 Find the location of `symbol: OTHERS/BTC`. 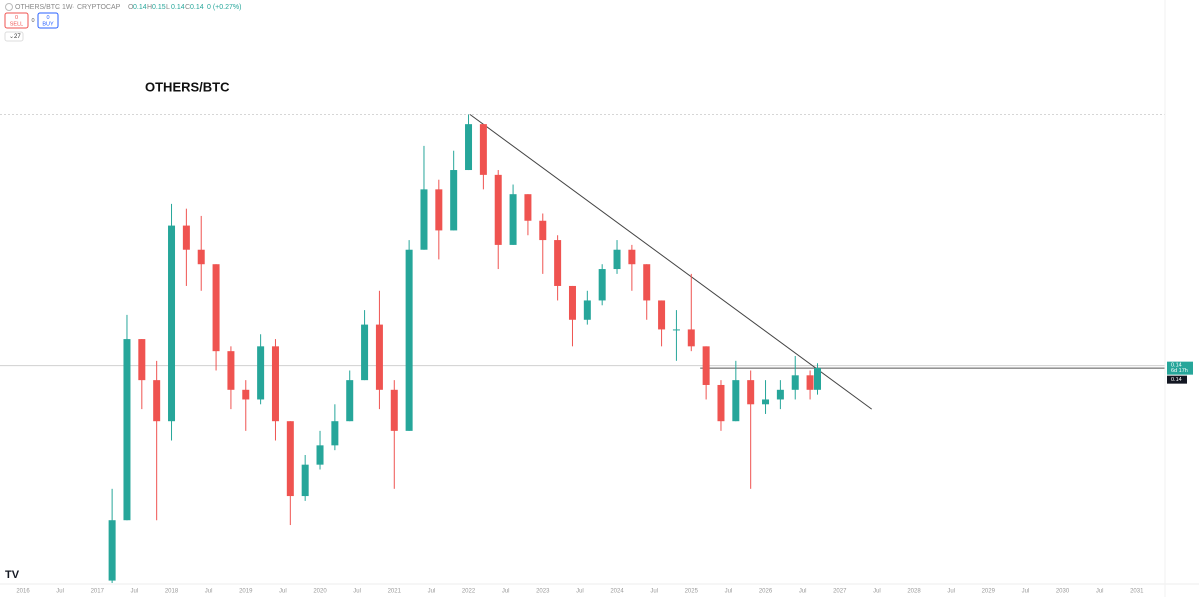

symbol: OTHERS/BTC is located at coordinates (37, 7).